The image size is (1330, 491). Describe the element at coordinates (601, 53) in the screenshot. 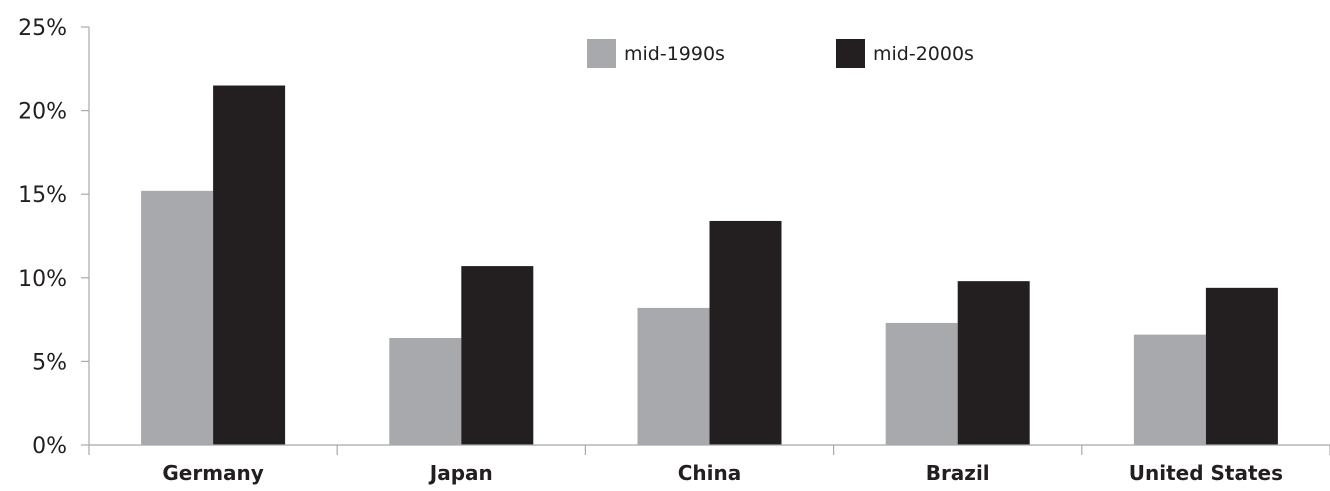

I see `legend-swatch-mid-1990s` at that location.